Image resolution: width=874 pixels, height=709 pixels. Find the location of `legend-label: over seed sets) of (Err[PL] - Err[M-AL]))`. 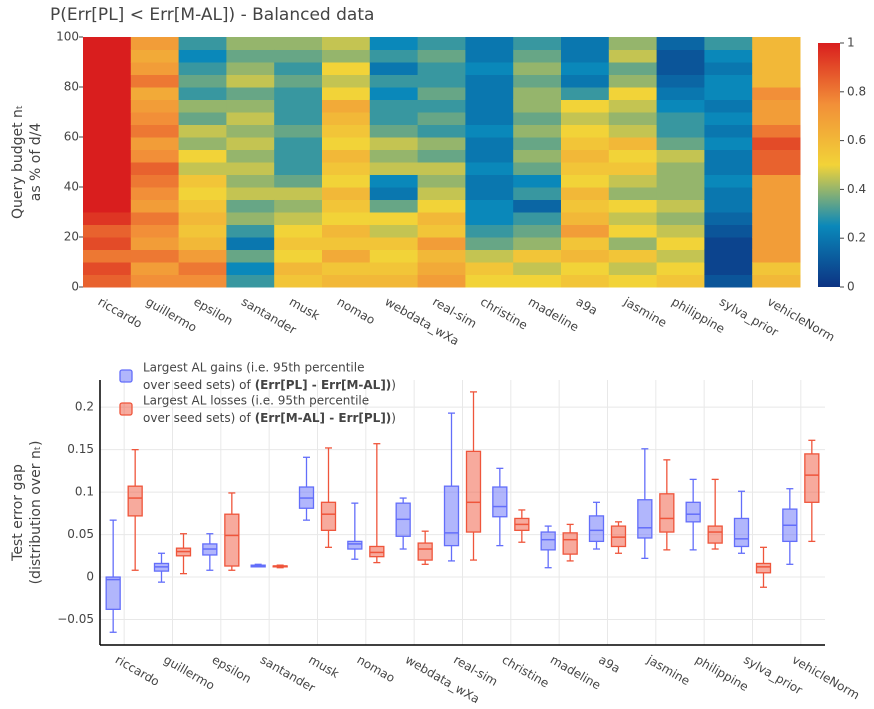

legend-label: over seed sets) of (Err[PL] - Err[M-AL])) is located at coordinates (269, 385).